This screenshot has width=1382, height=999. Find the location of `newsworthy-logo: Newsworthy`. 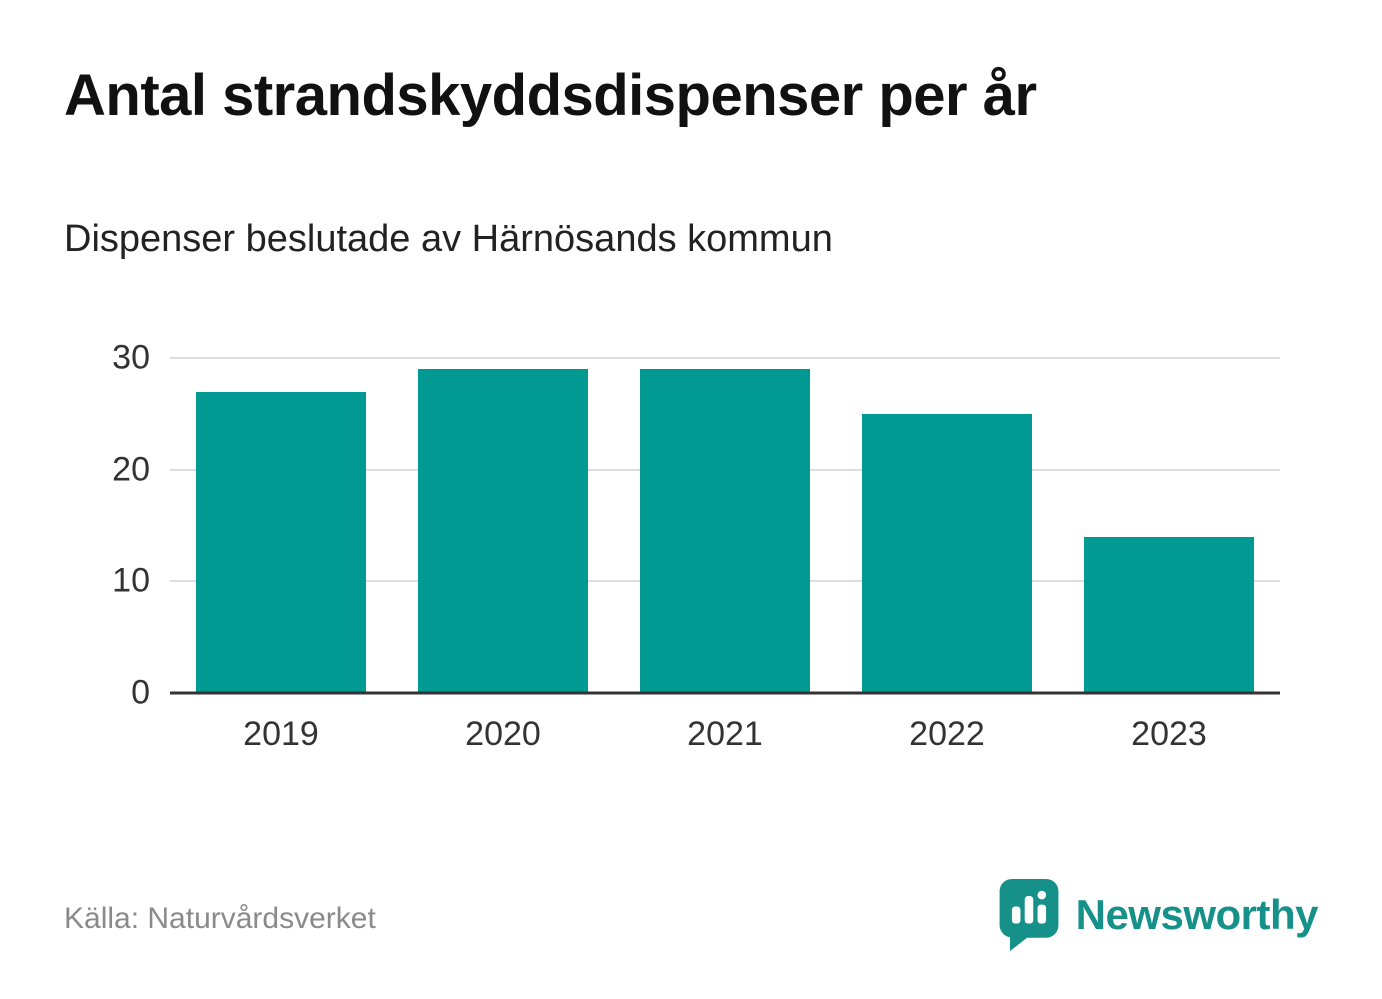

newsworthy-logo: Newsworthy is located at coordinates (1158, 915).